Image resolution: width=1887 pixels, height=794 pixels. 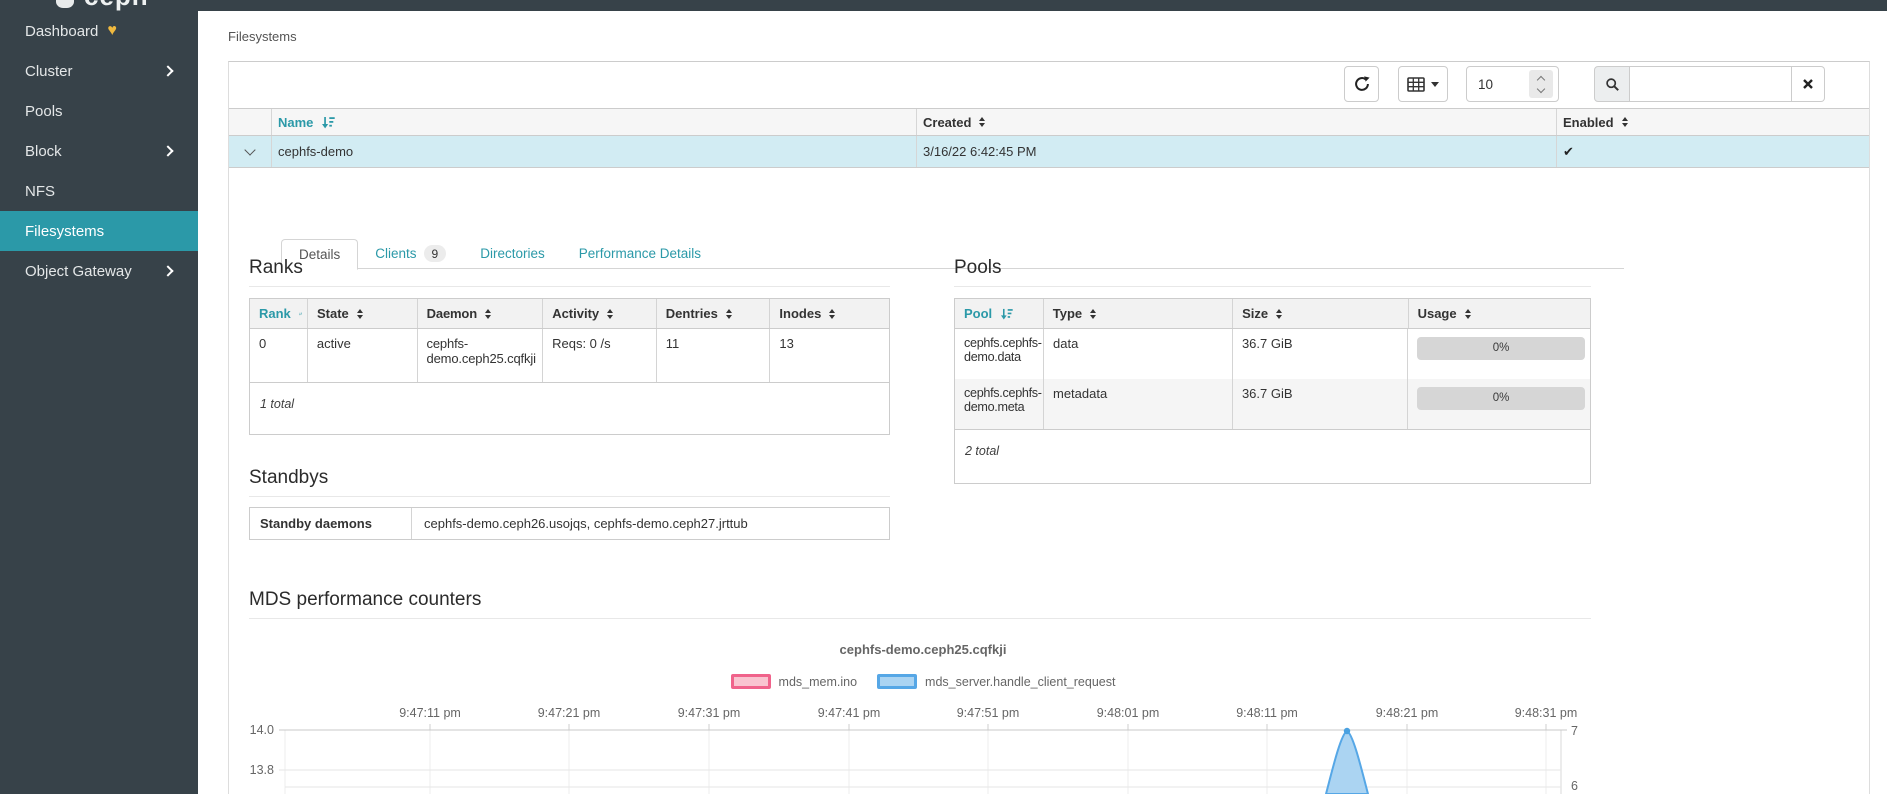 What do you see at coordinates (62, 31) in the screenshot?
I see `sidebar-item-label: Dashboard` at bounding box center [62, 31].